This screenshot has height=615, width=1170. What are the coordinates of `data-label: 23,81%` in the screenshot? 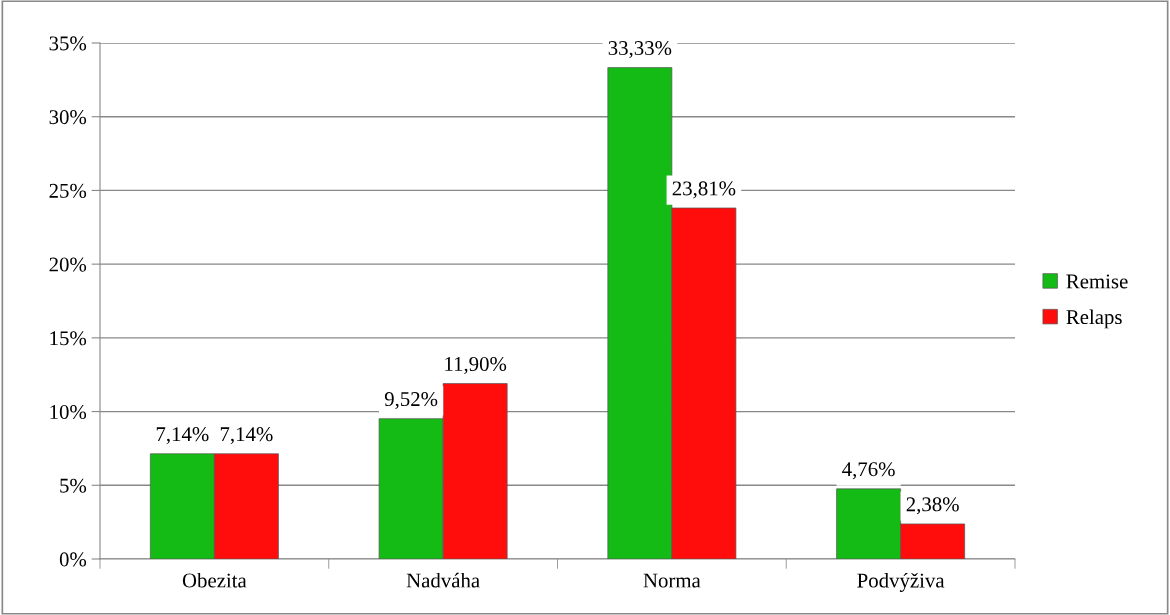 It's located at (704, 190).